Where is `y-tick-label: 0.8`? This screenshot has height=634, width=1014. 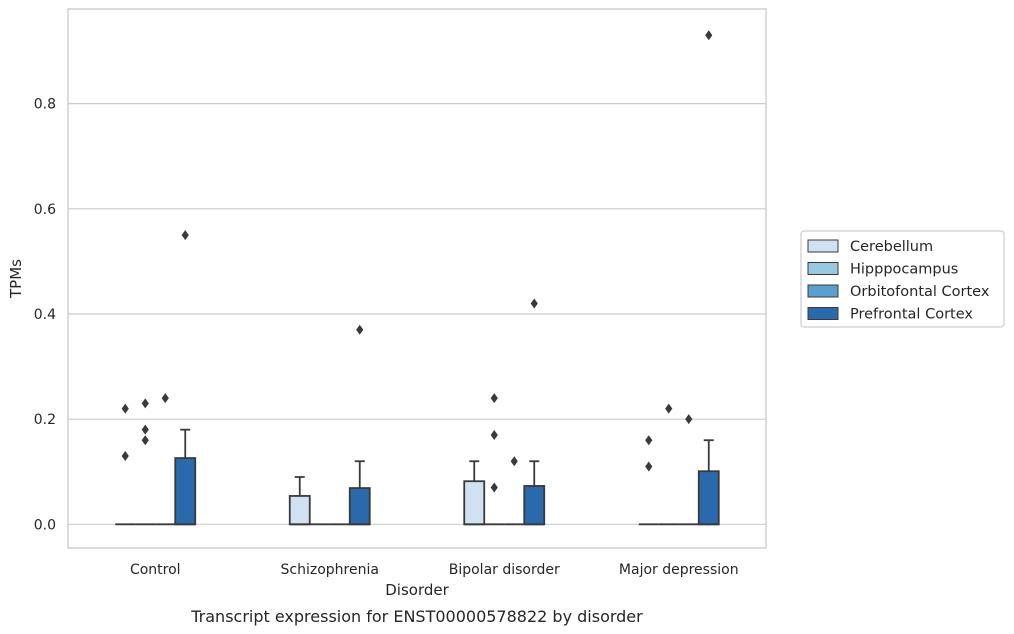
y-tick-label: 0.8 is located at coordinates (45, 105).